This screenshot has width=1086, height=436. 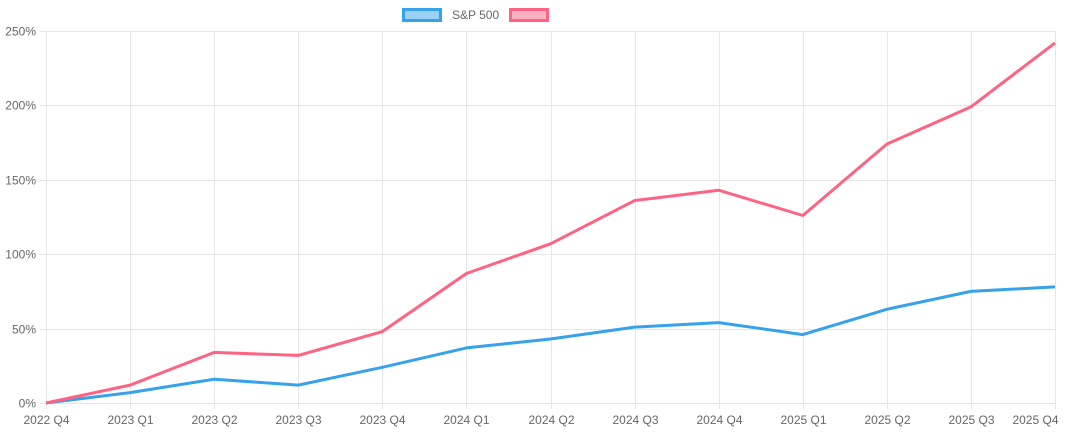 What do you see at coordinates (551, 420) in the screenshot?
I see `x-axis-tick-label: 2024 Q2` at bounding box center [551, 420].